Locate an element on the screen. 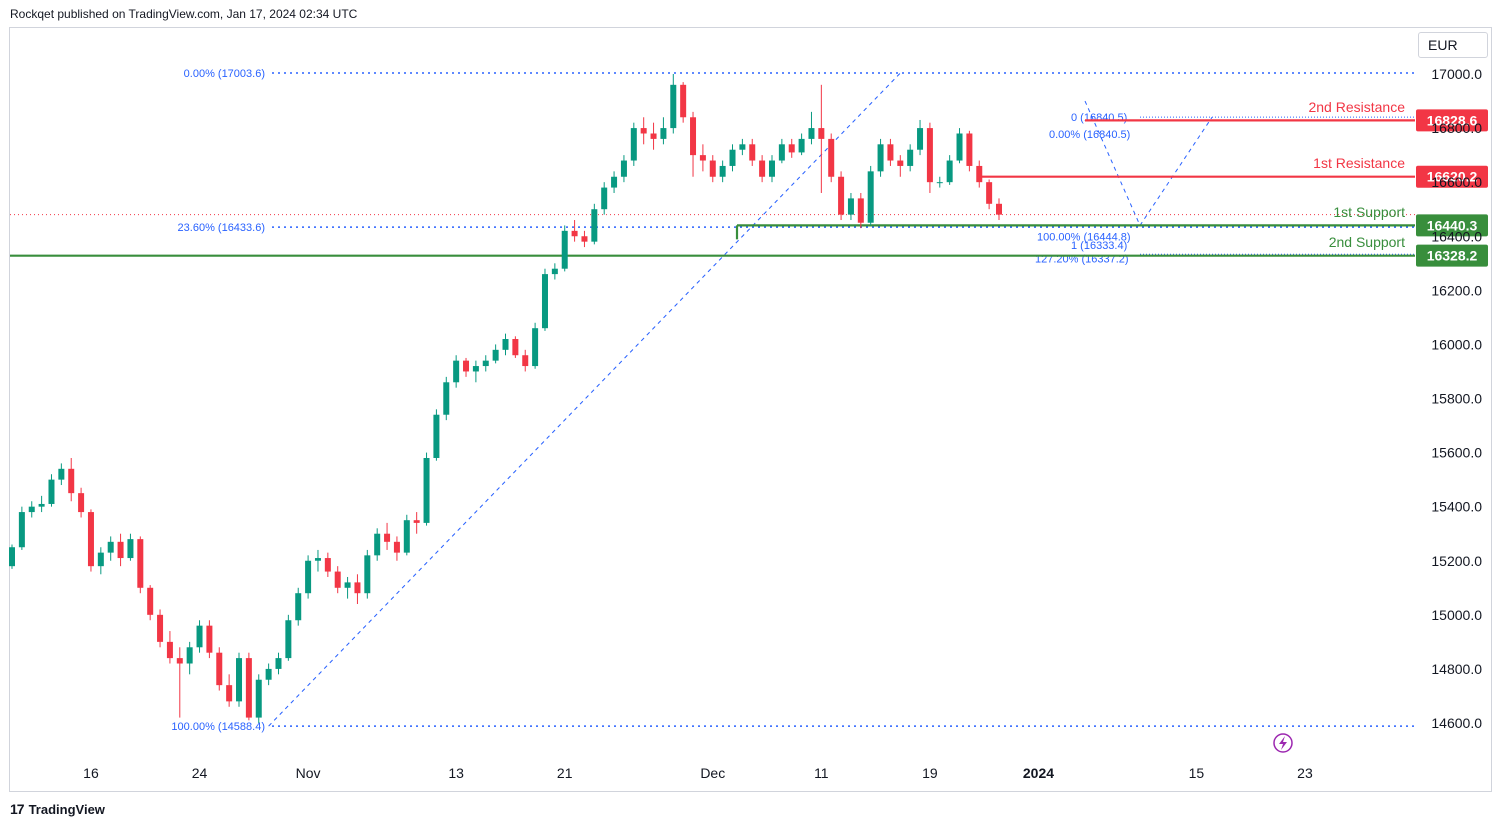 The height and width of the screenshot is (827, 1502). y-tick-label: 15400.0 is located at coordinates (1456, 507).